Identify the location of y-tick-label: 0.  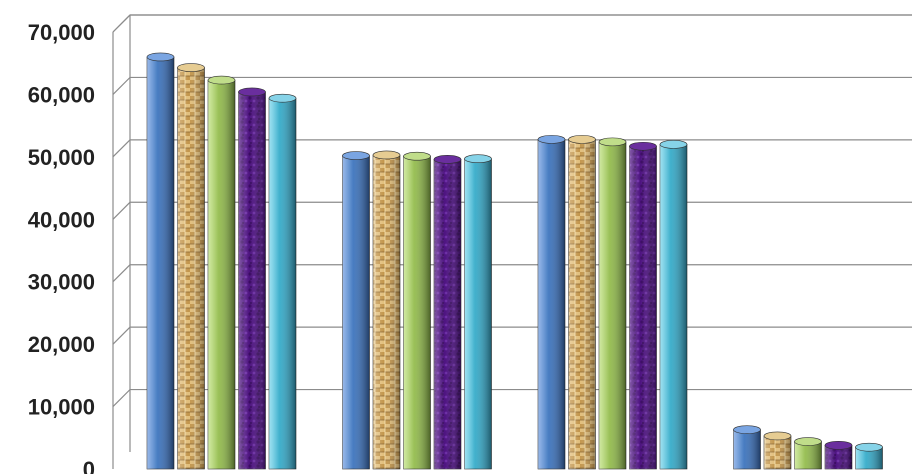
(89, 465).